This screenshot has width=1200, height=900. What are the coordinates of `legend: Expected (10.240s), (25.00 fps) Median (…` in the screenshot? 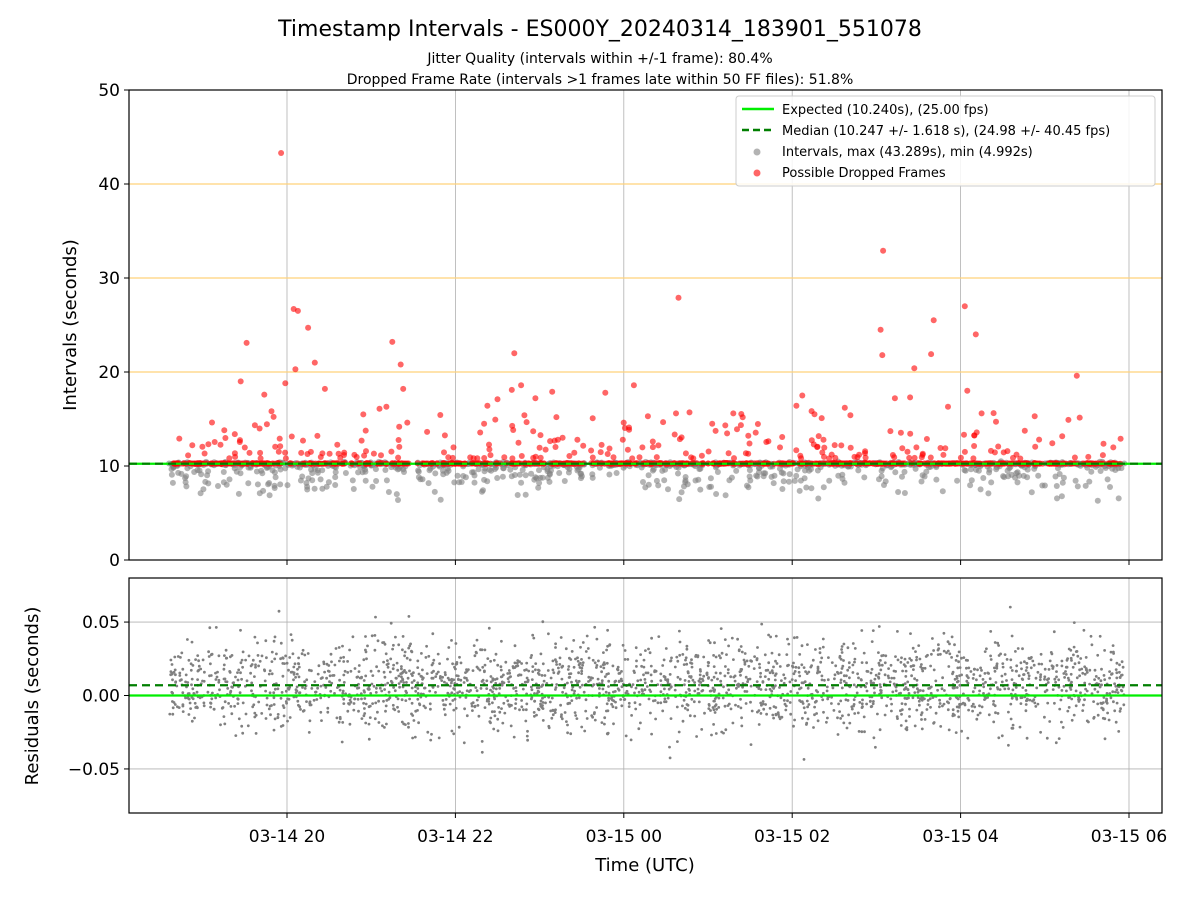 It's located at (945, 141).